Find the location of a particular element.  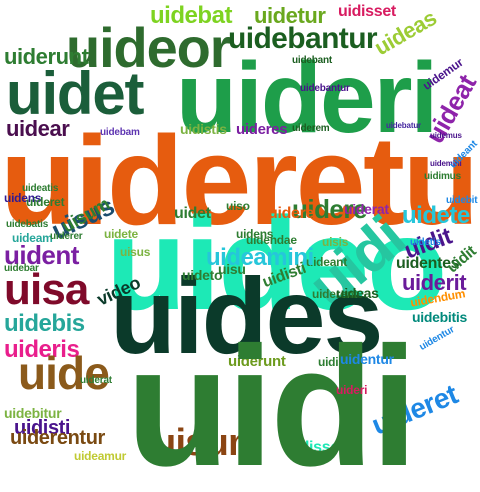

cloud-word: uidendae is located at coordinates (271, 240).